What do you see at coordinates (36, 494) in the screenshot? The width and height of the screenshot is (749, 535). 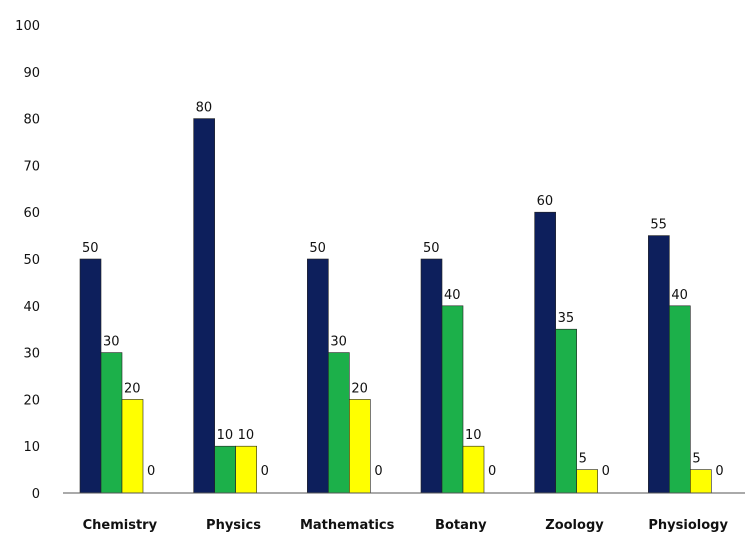 I see `y-tick-label-0: 0` at bounding box center [36, 494].